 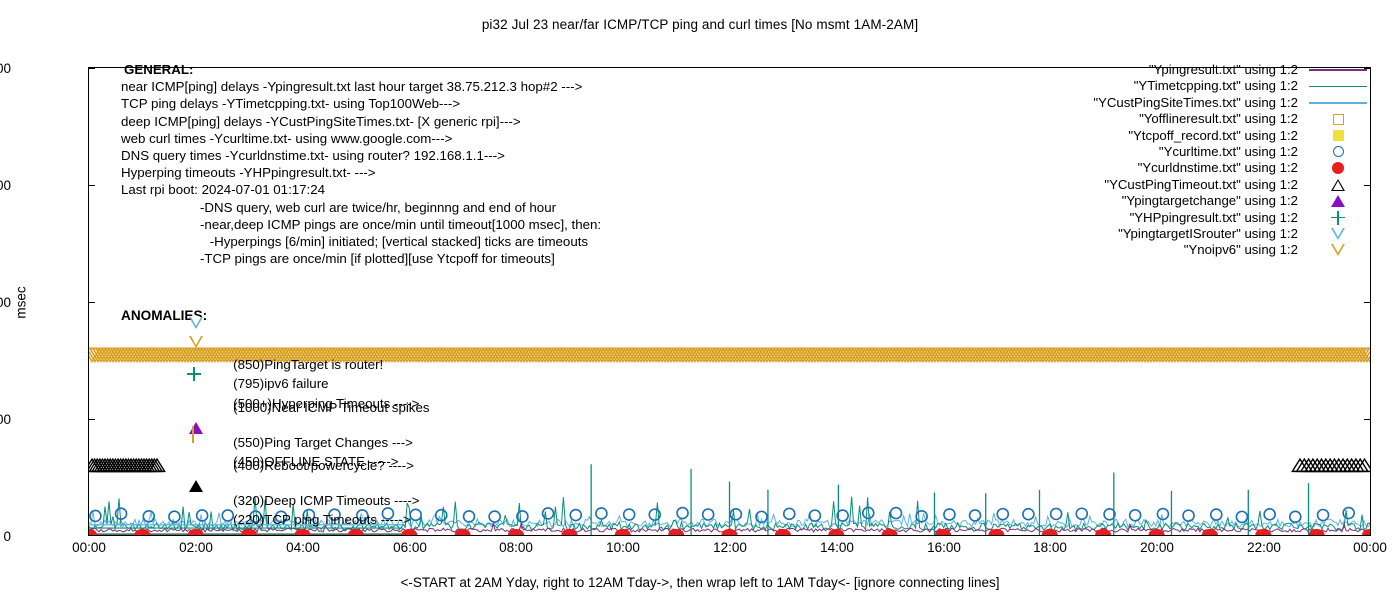 I want to click on anomaly-label: (550)Ping Target Changes --->, so click(x=323, y=442).